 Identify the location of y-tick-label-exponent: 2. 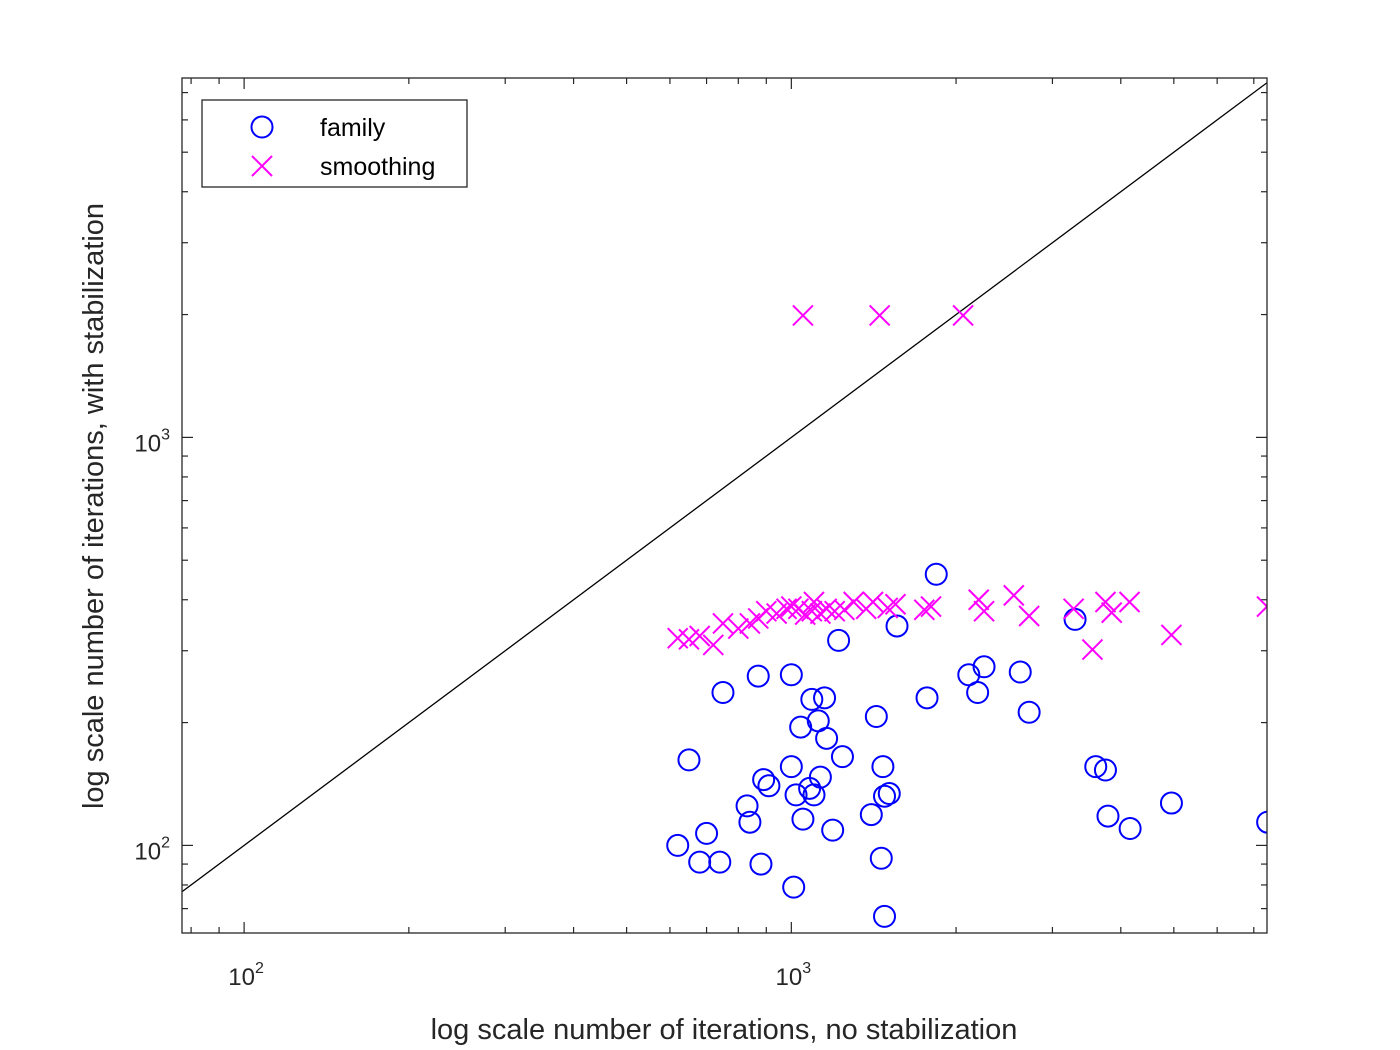
(165, 842).